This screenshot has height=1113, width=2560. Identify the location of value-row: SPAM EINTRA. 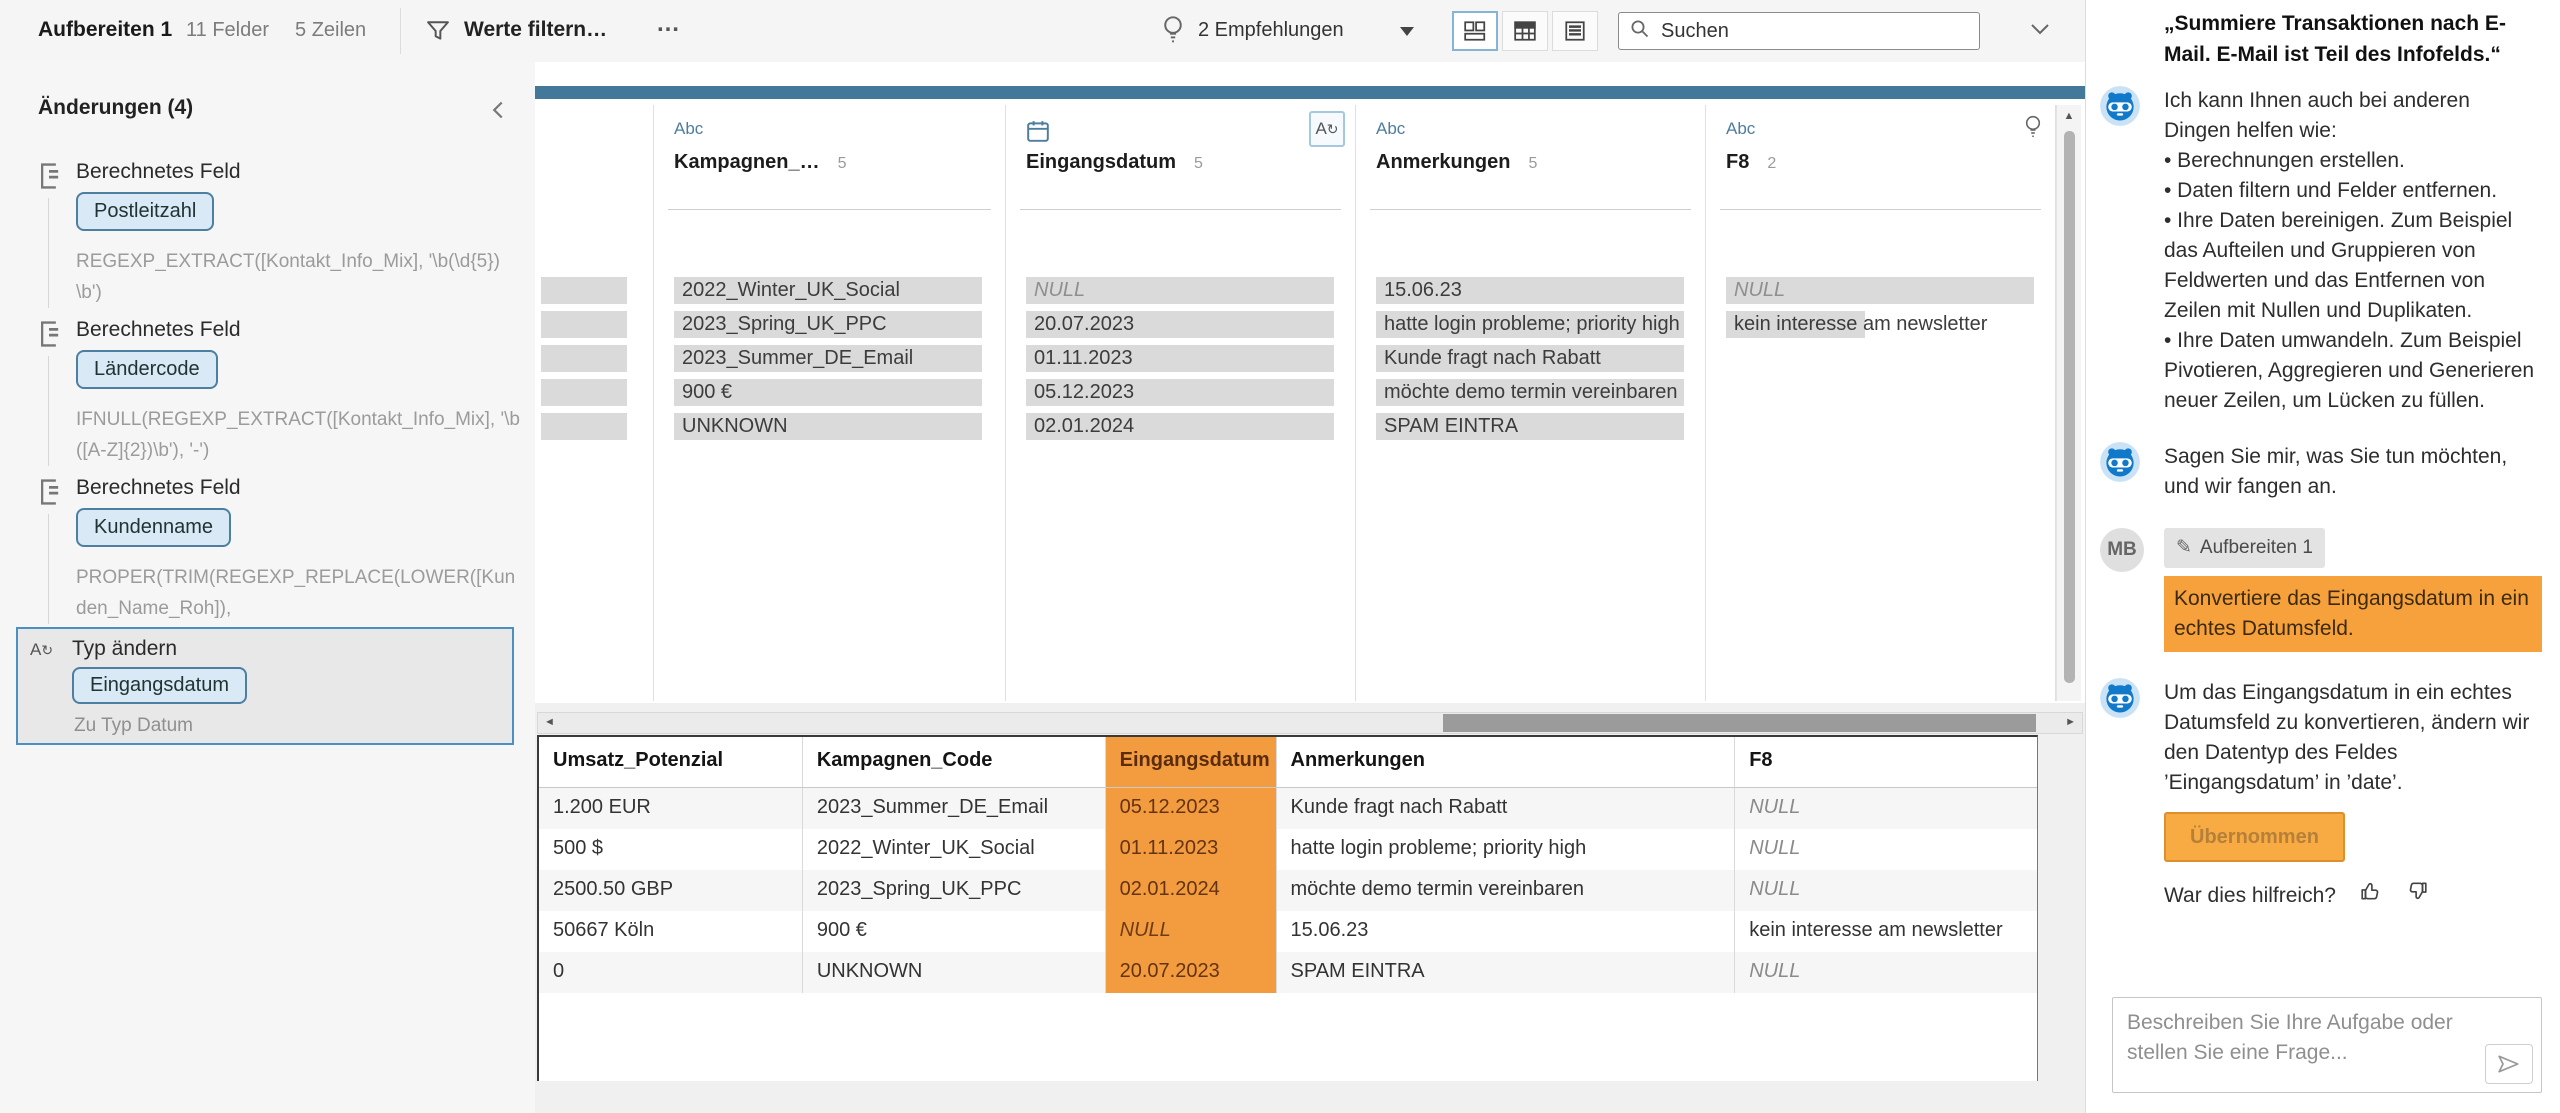
(1530, 426).